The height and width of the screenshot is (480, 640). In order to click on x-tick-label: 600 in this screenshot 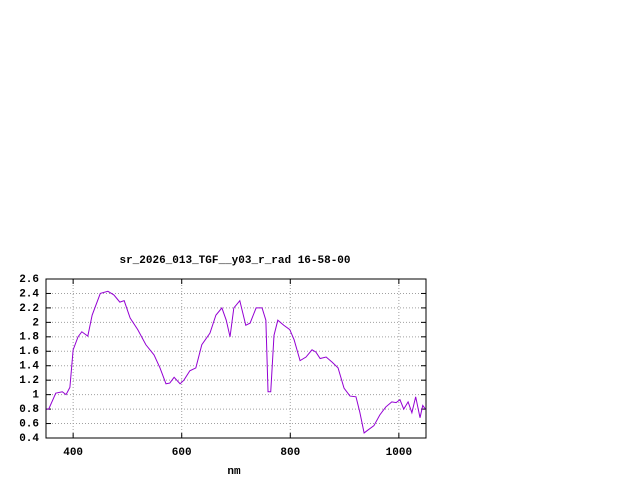, I will do `click(182, 453)`.